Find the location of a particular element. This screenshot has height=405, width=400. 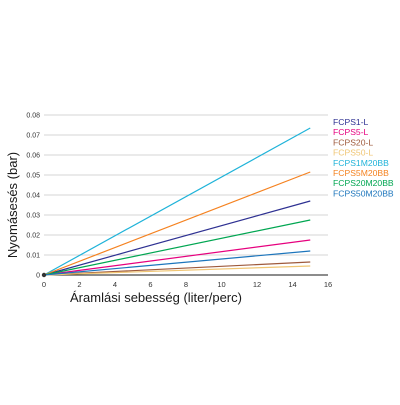

series-line-fcps5-l is located at coordinates (177, 257).